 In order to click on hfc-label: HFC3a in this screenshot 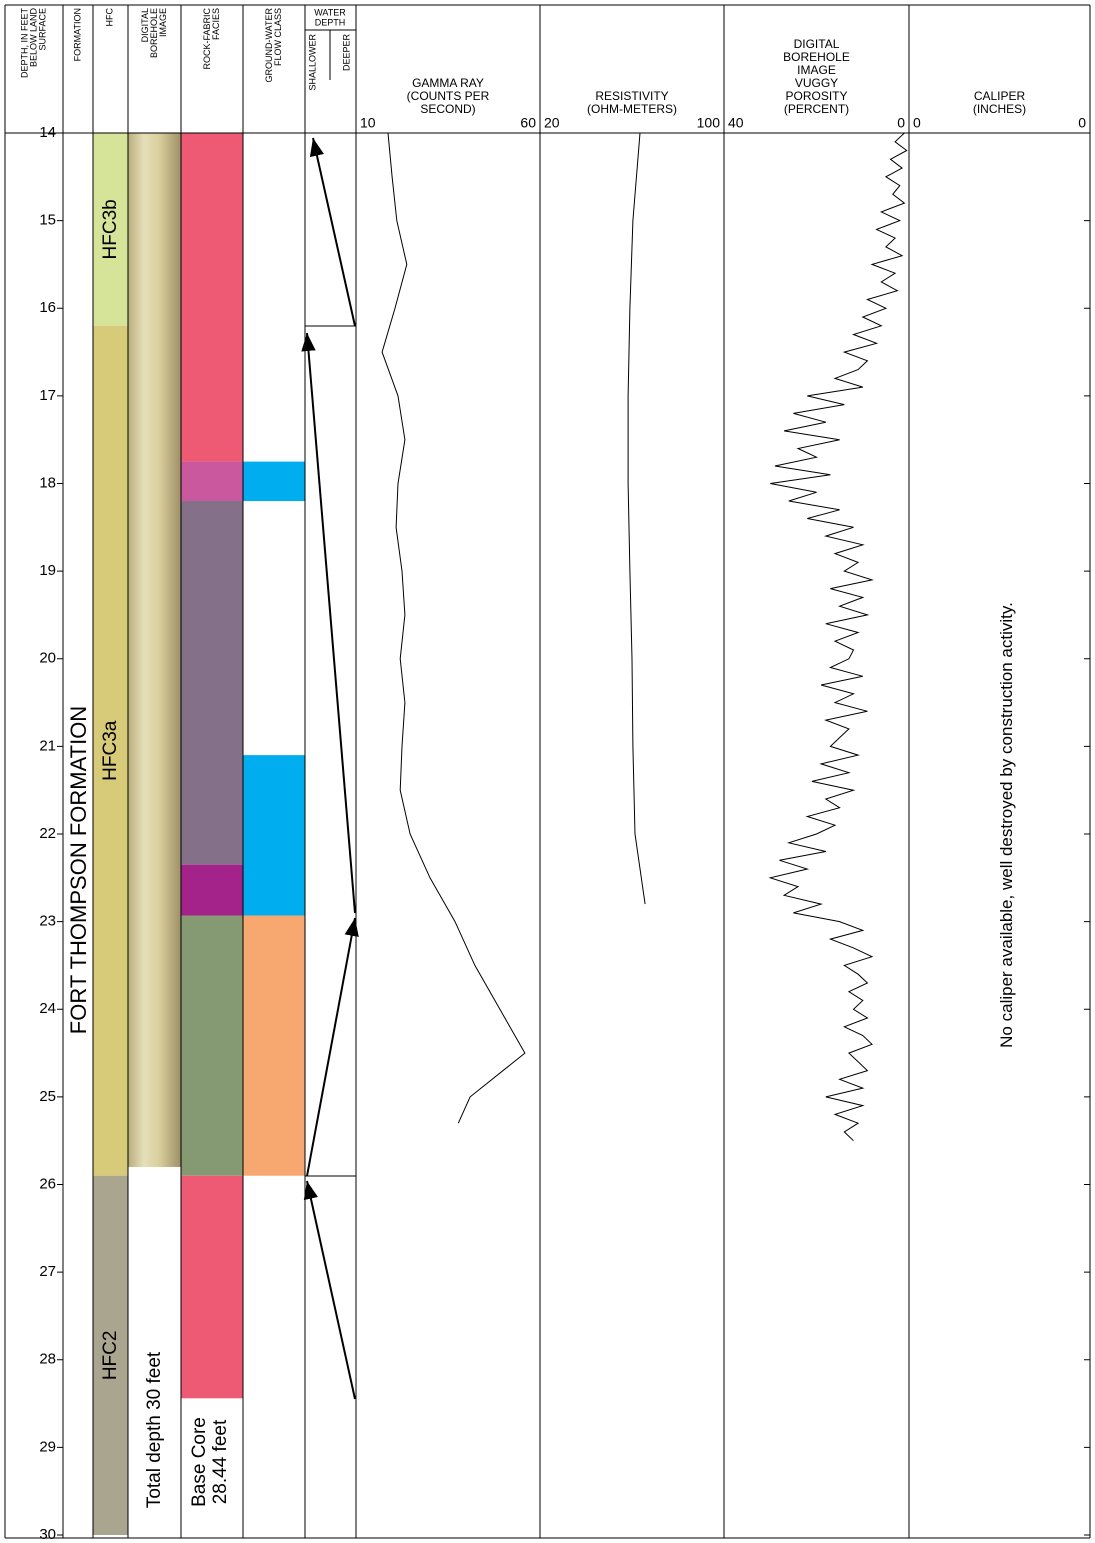, I will do `click(110, 750)`.